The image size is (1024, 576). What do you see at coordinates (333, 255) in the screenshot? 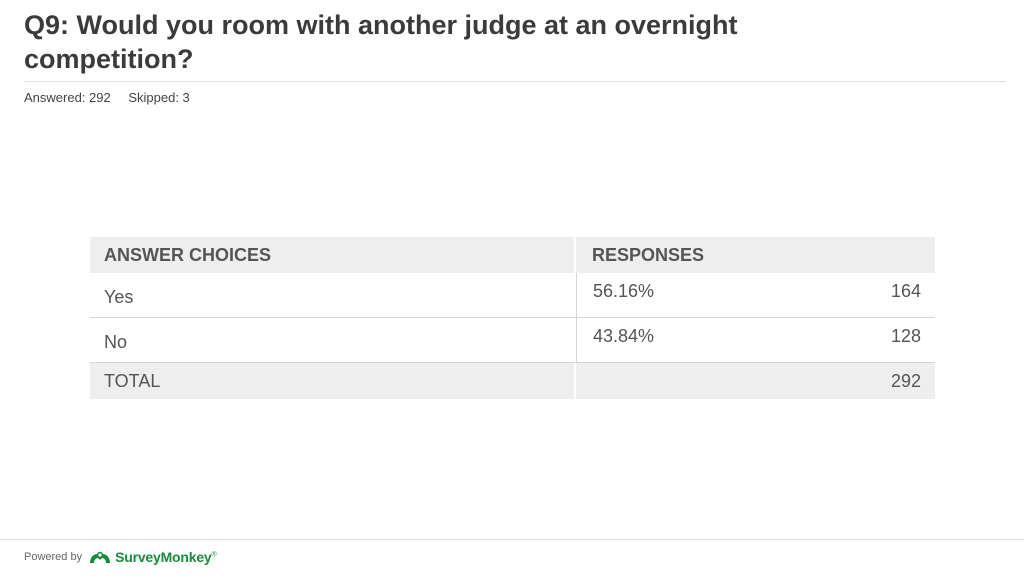
I see `header-answer-choices: ANSWER CHOICES` at bounding box center [333, 255].